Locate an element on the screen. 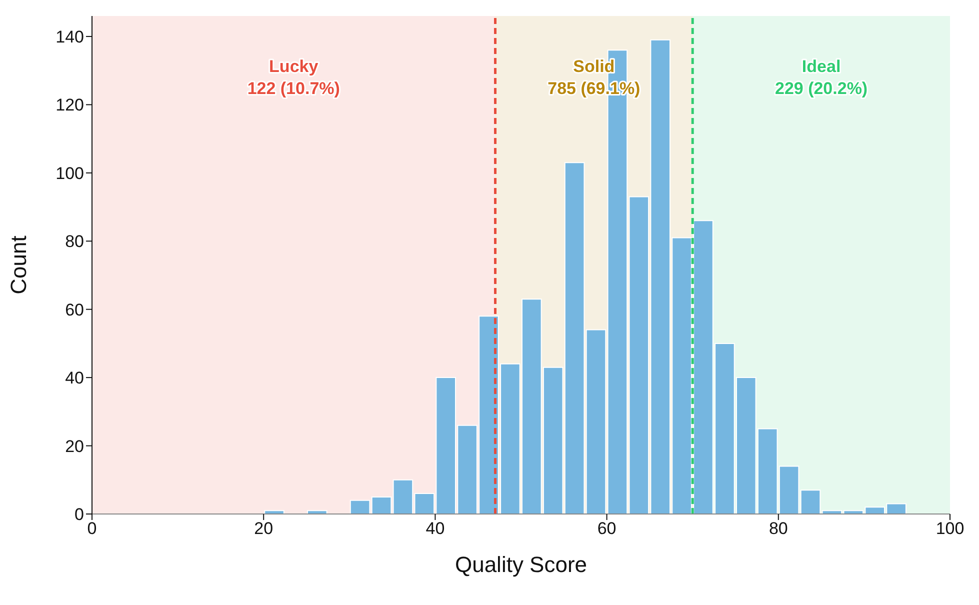  y-tick-label: 0 is located at coordinates (79, 514).